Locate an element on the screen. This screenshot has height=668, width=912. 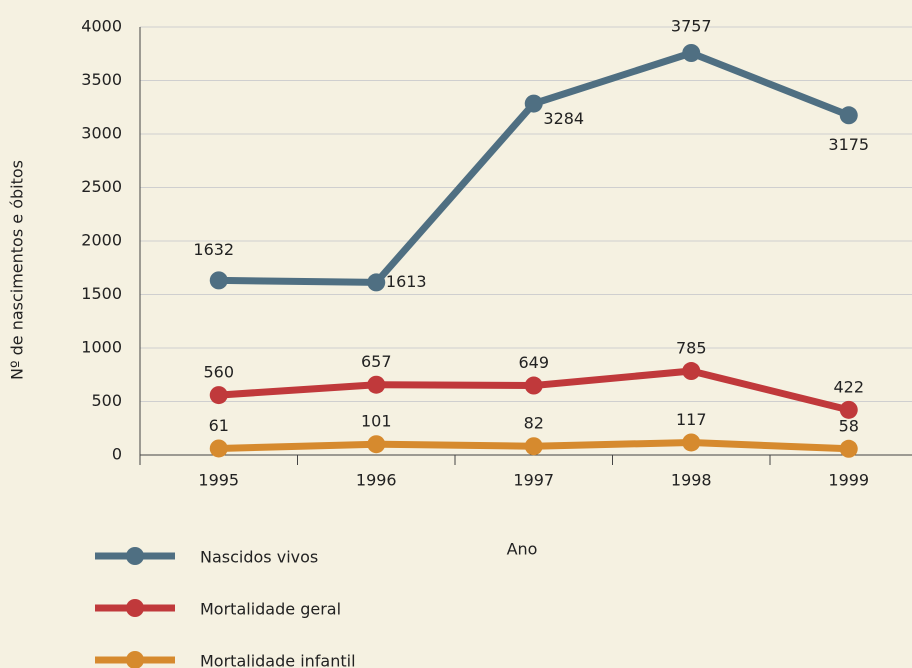
y-tick-label: 2500 is located at coordinates (101, 186).